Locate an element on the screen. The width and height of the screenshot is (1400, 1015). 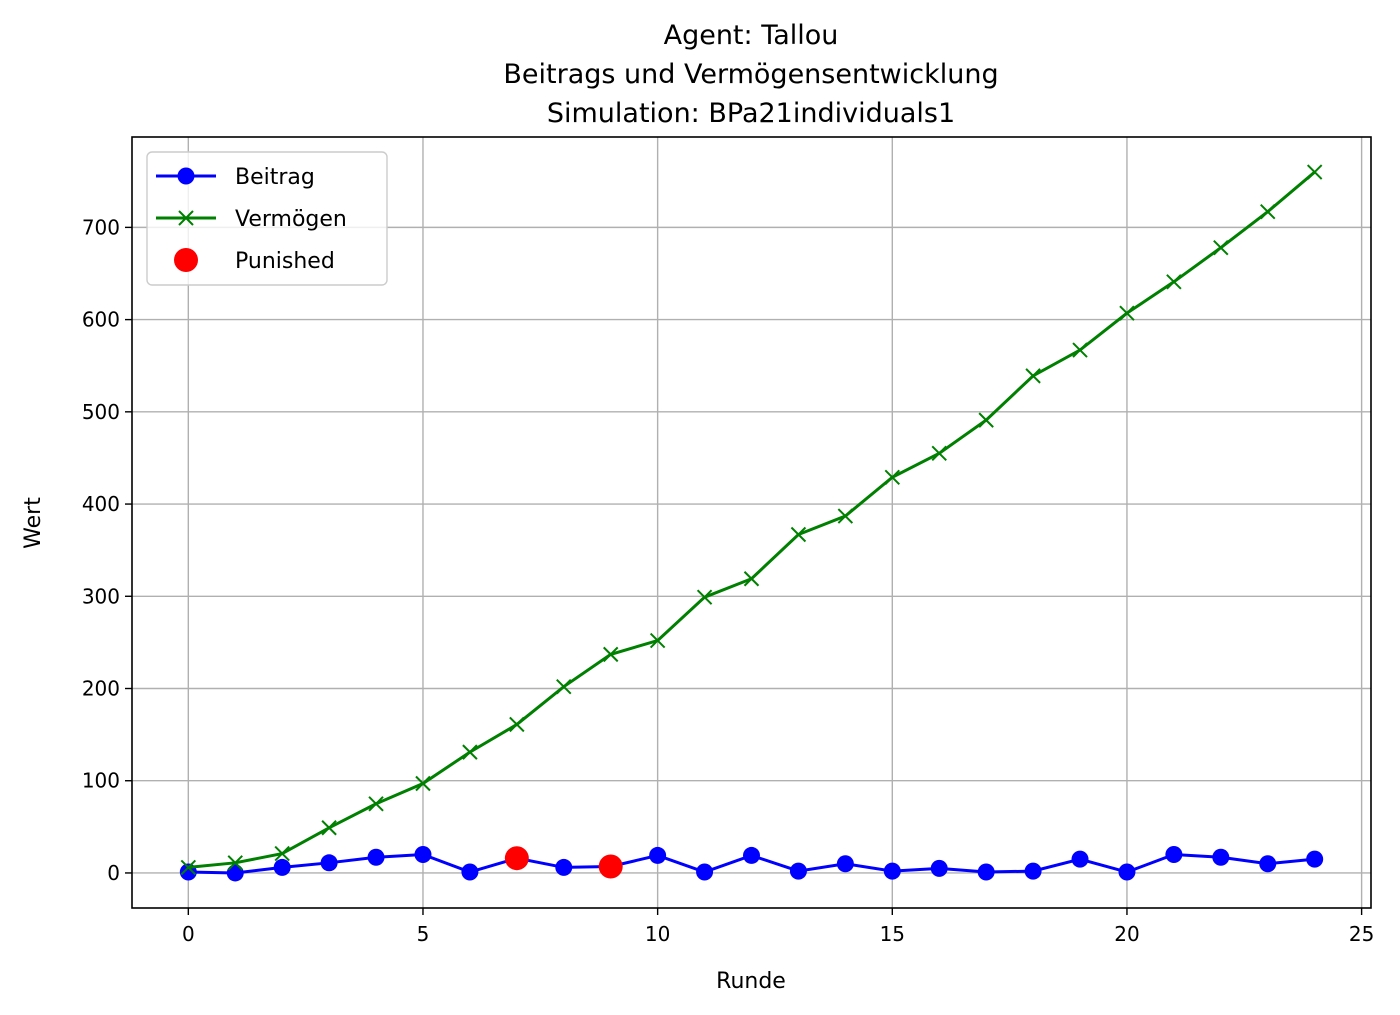
y-tick-label: 0 is located at coordinates (113, 873).